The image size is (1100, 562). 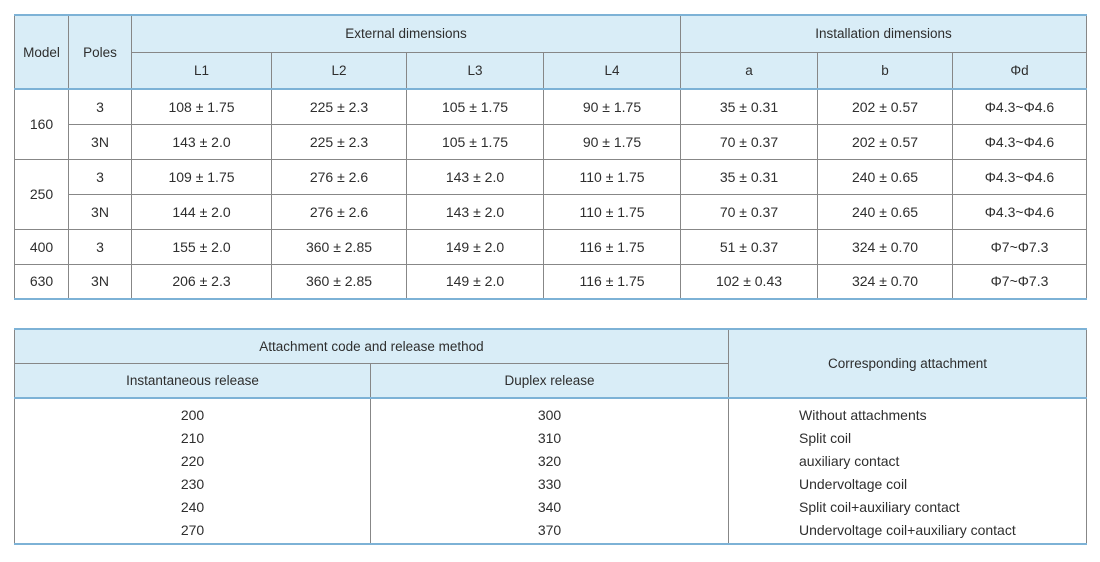 What do you see at coordinates (749, 246) in the screenshot?
I see `a-value: 51 ± 0.37` at bounding box center [749, 246].